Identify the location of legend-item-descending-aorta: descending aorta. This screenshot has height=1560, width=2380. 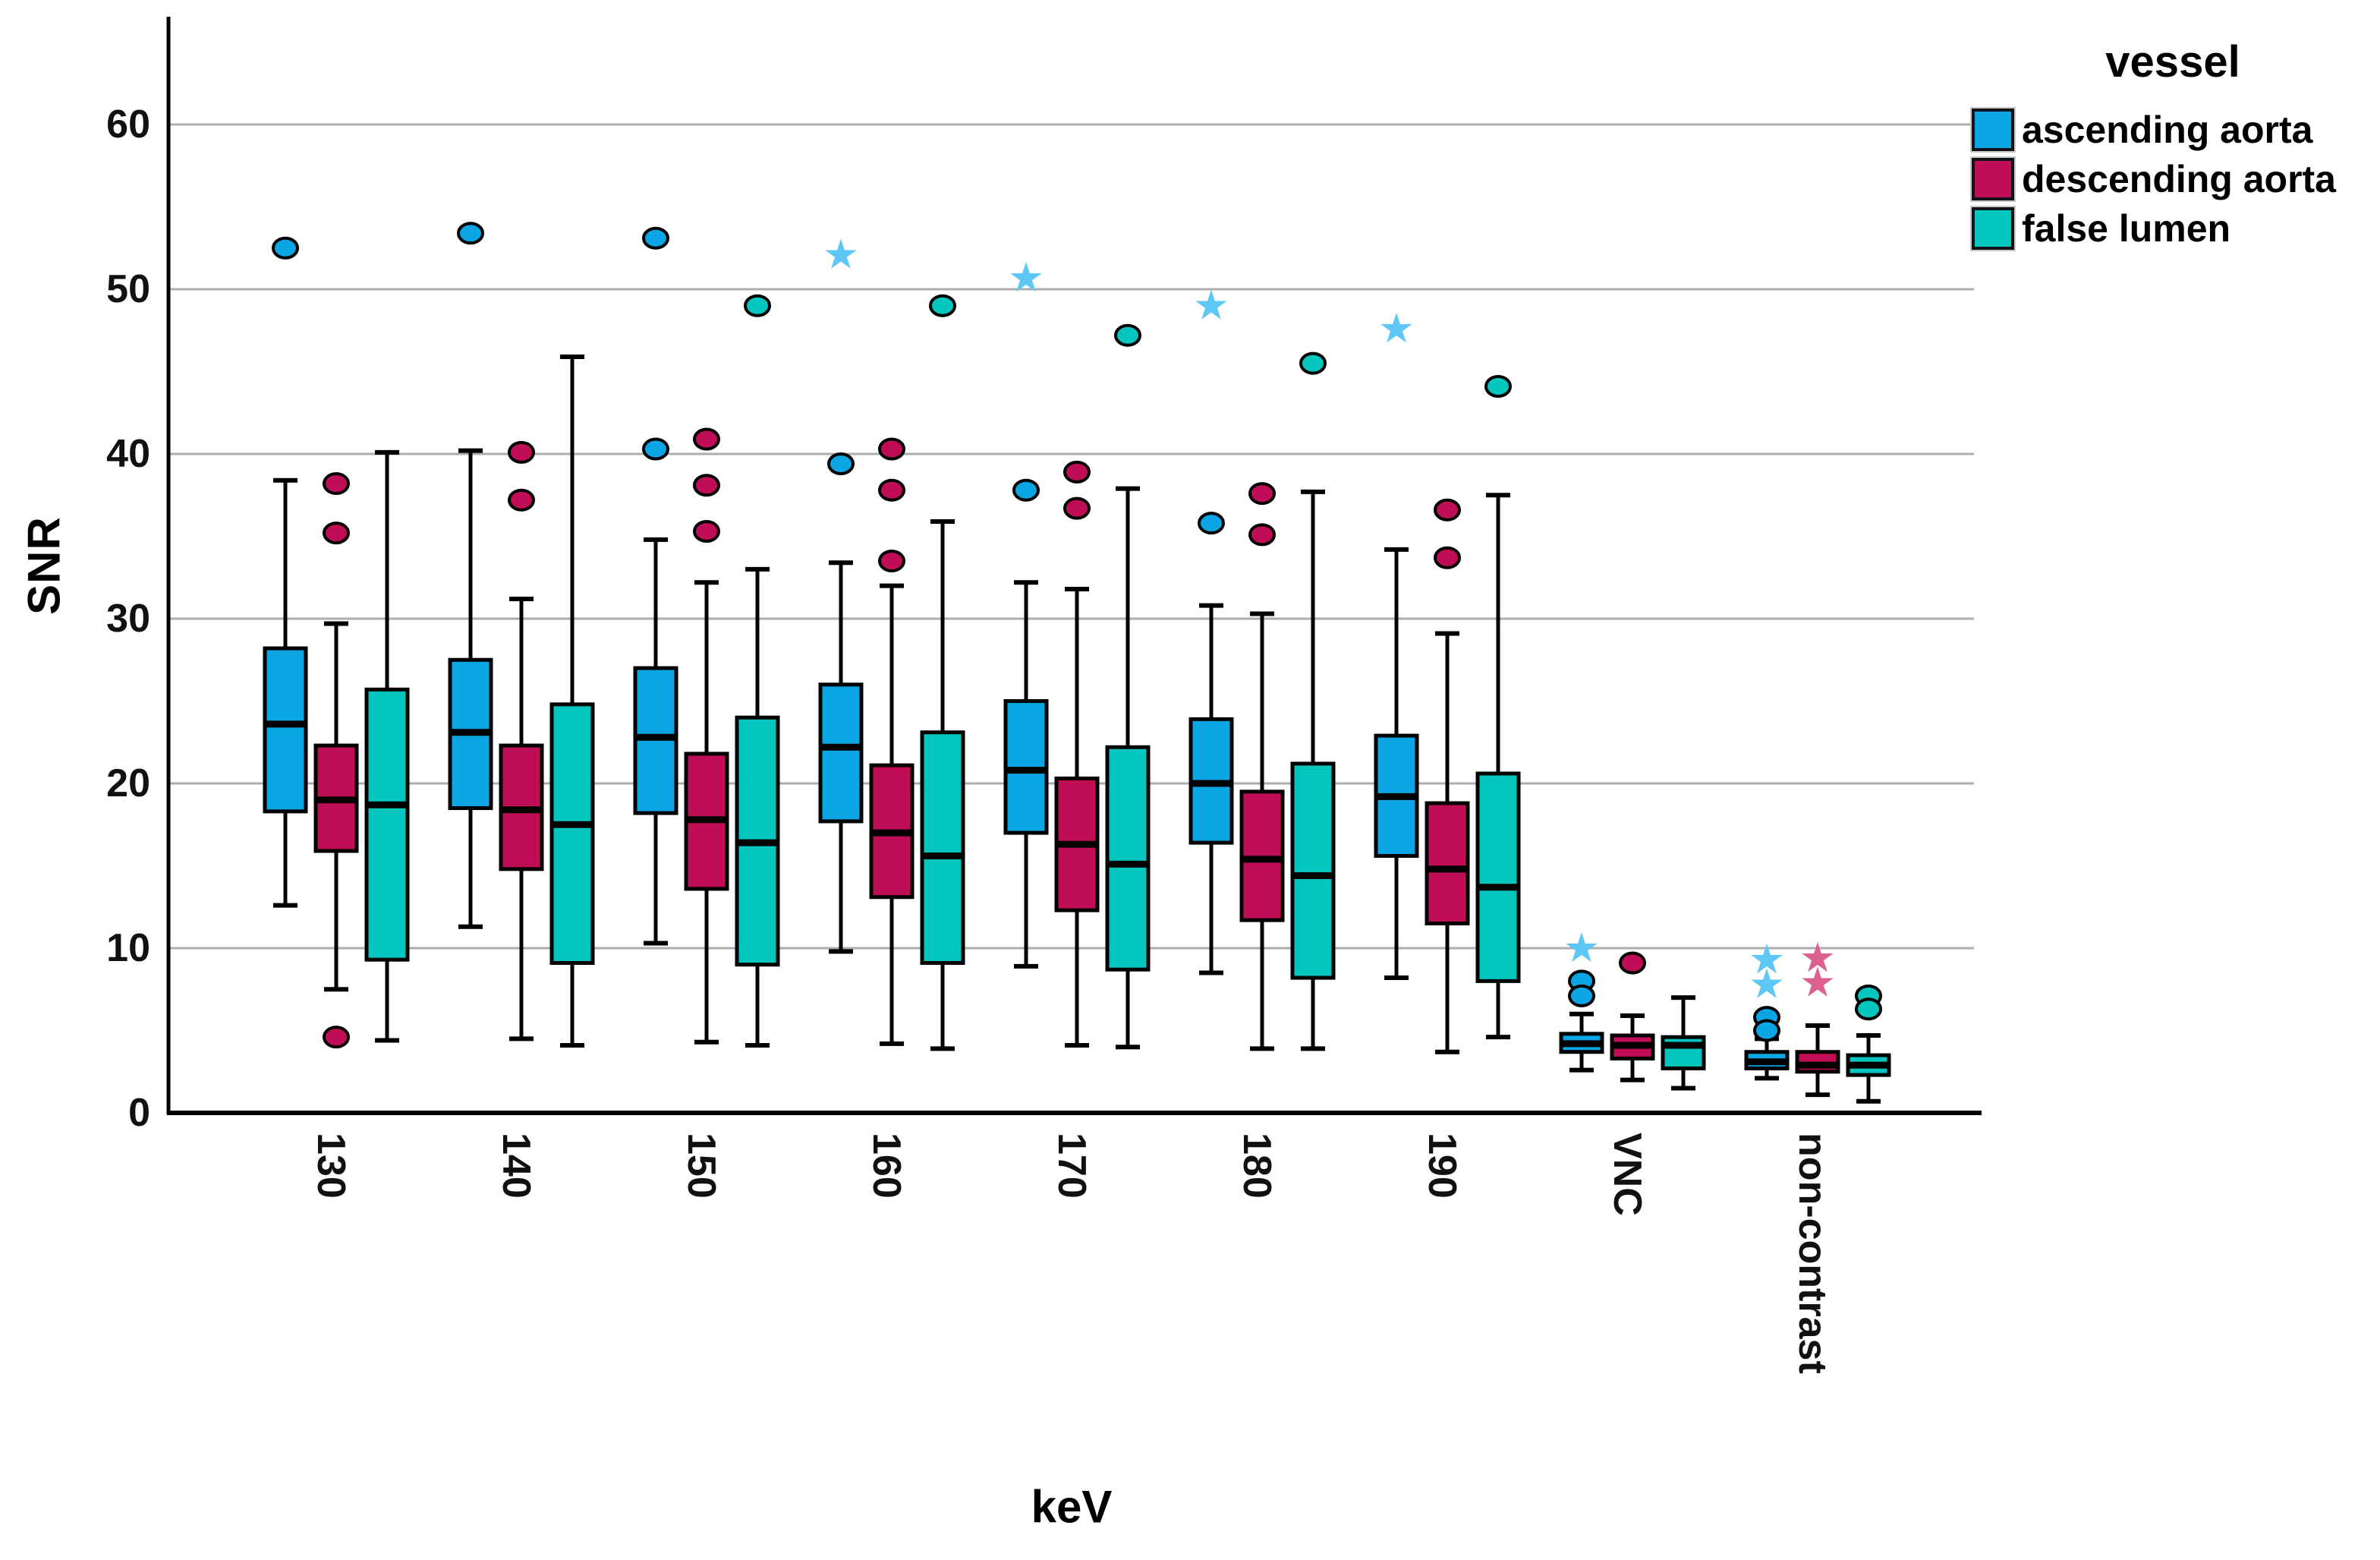
(2173, 179).